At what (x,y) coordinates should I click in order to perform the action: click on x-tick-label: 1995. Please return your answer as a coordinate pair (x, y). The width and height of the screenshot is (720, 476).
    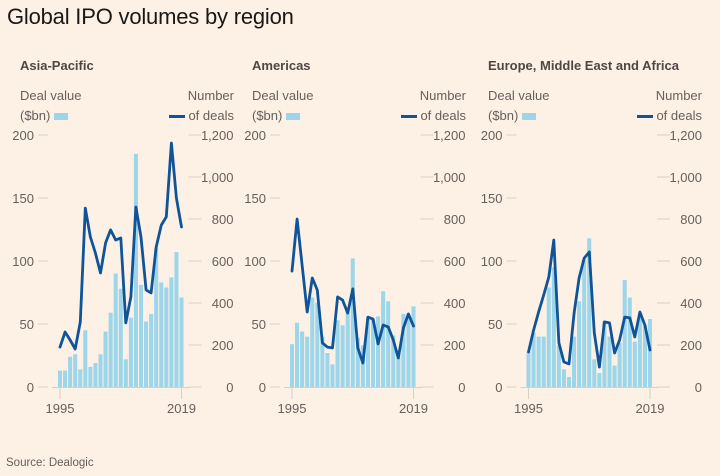
    Looking at the image, I should click on (292, 408).